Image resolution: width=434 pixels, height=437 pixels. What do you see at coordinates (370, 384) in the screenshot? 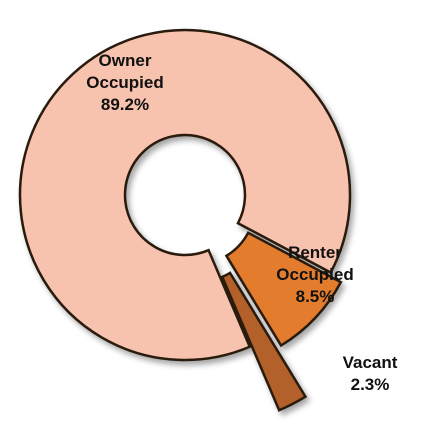
I see `value-label: 2.3%` at bounding box center [370, 384].